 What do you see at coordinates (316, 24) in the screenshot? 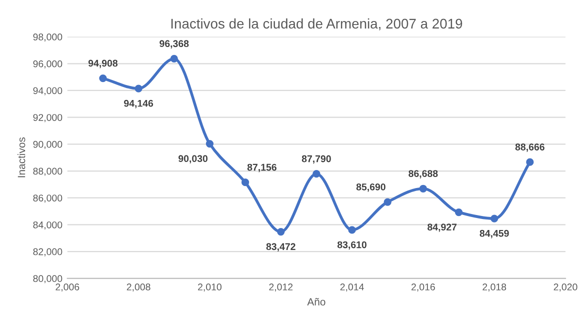
I see `chart-title: Inactivos de la ciudad de Armenia, 2007 a 2019` at bounding box center [316, 24].